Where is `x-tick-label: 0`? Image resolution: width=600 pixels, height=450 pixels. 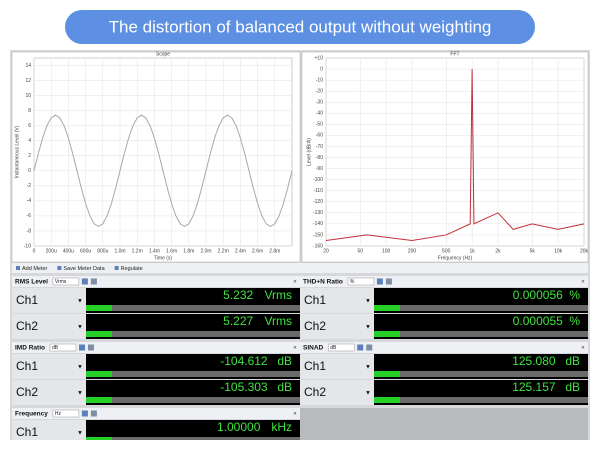 x-tick-label: 0 is located at coordinates (34, 251).